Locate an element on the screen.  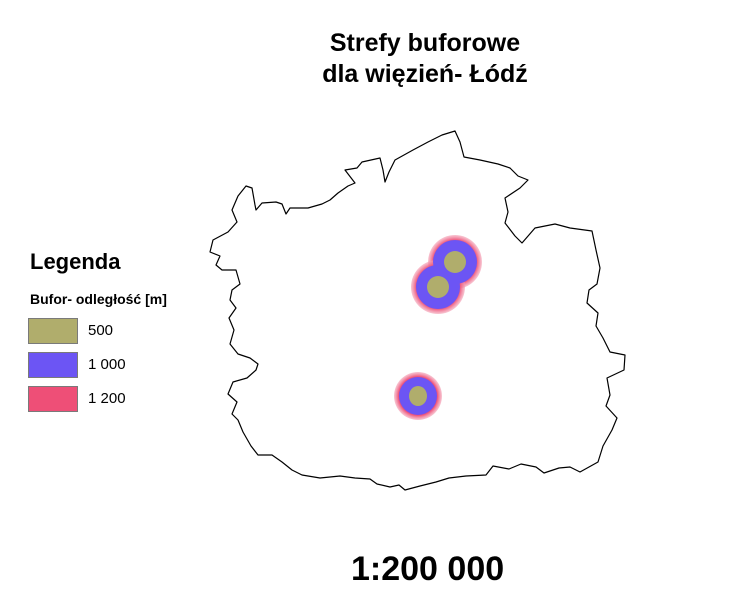
buffer-500-c is located at coordinates (418, 396).